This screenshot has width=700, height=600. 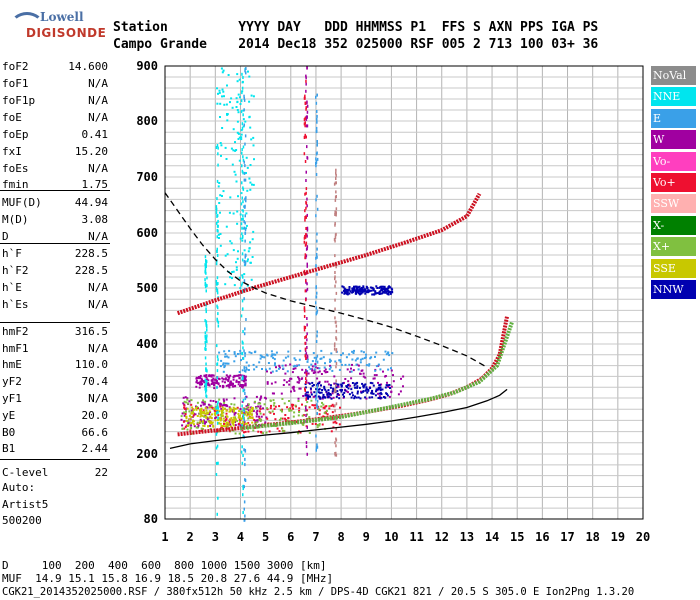 I want to click on param-he: h`E N/A, so click(x=55, y=289).